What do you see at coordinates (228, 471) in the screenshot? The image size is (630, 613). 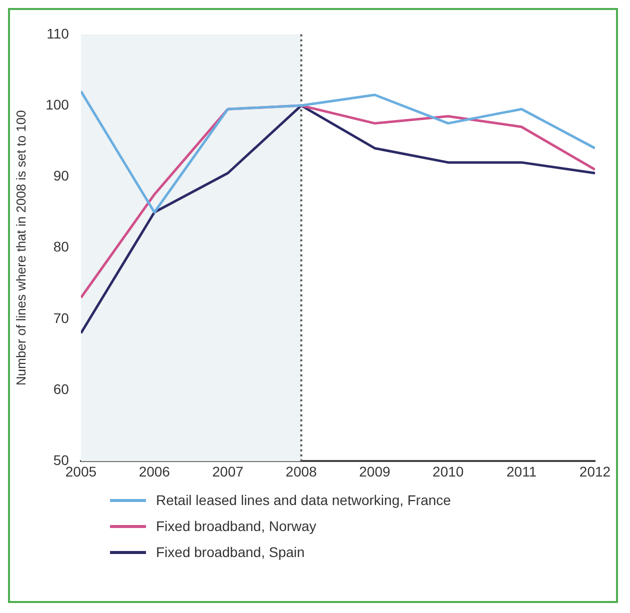 I see `x-tick-label: 2007` at bounding box center [228, 471].